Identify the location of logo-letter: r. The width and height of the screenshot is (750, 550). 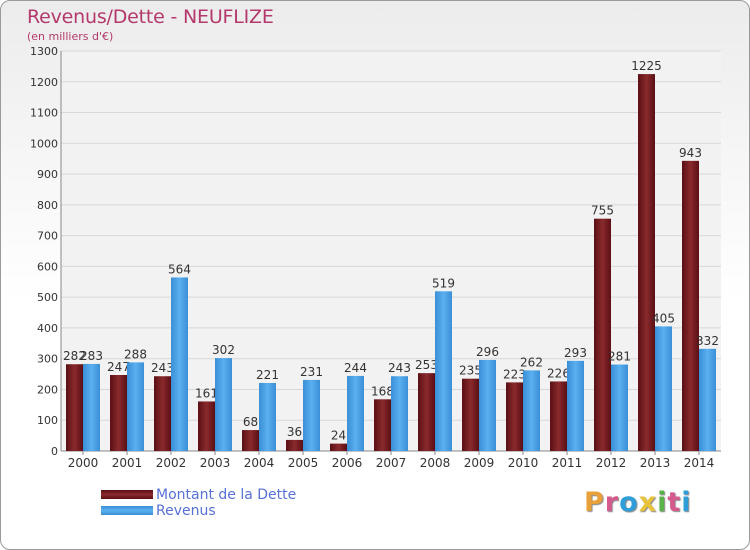
(612, 502).